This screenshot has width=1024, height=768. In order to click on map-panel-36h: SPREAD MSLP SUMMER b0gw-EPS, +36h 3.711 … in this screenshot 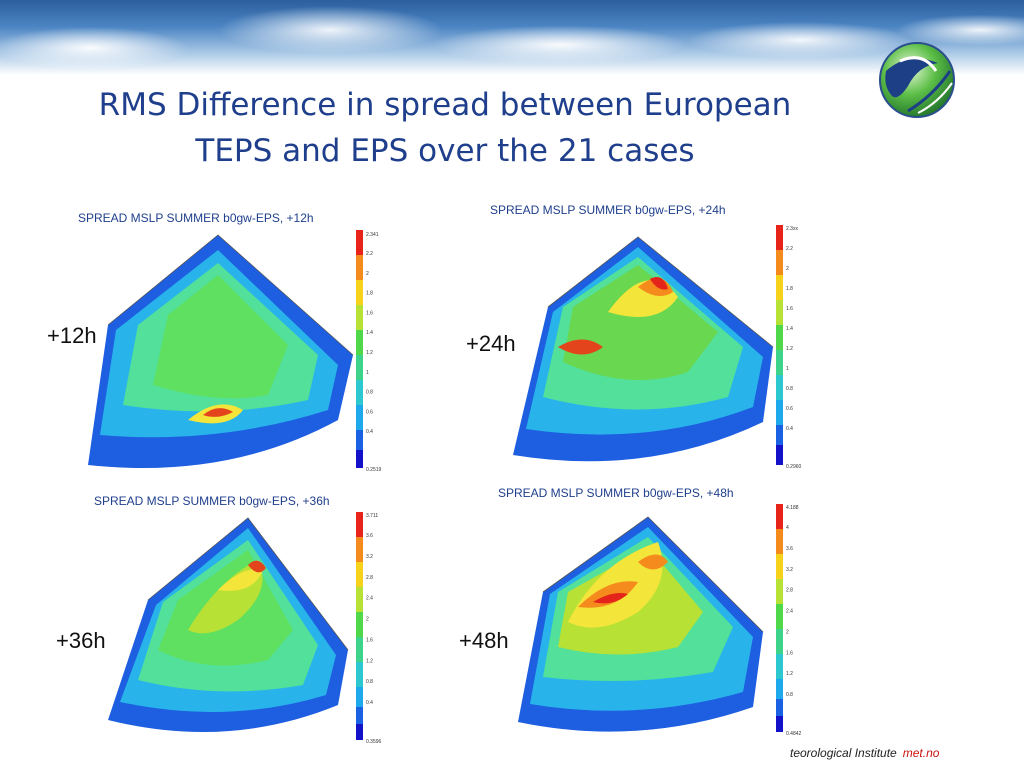, I will do `click(228, 622)`.